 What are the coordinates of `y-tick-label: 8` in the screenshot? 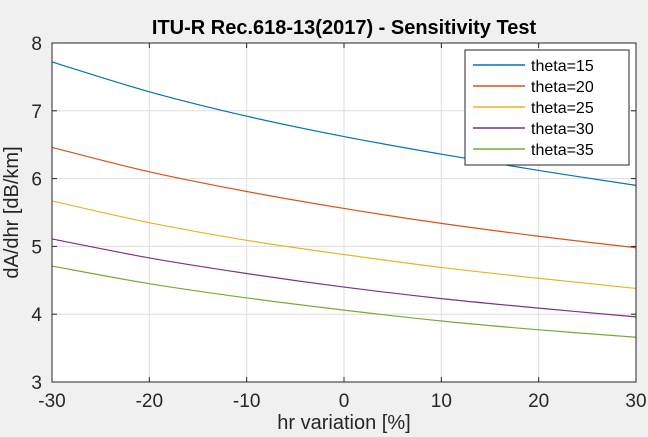 It's located at (36, 44).